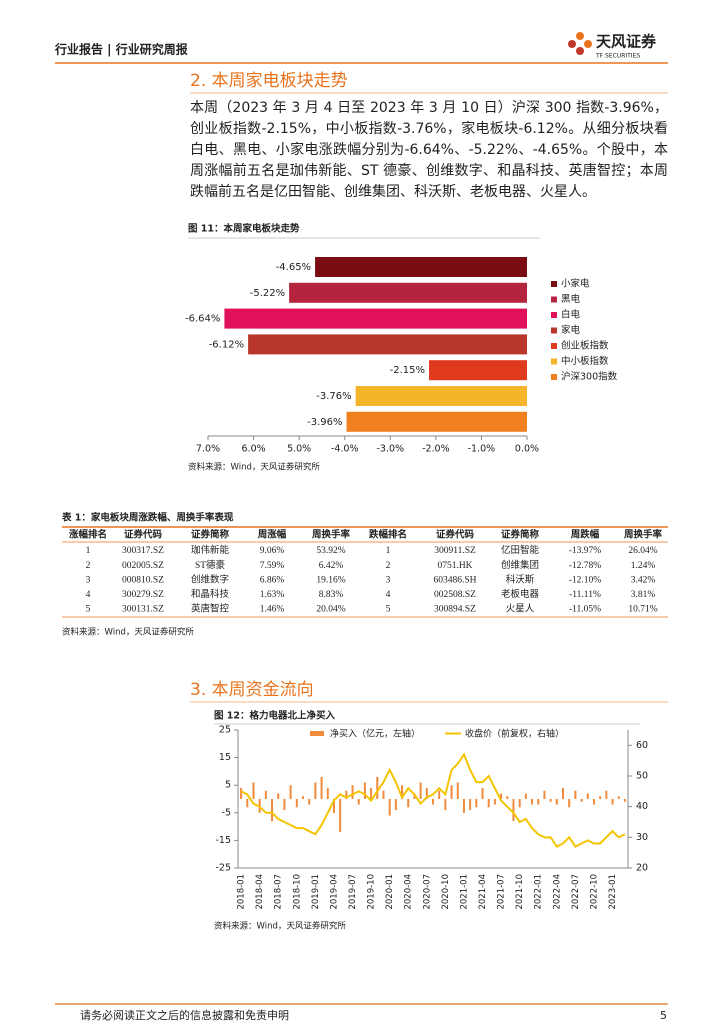  I want to click on x-tick-label: 2018-01, so click(242, 892).